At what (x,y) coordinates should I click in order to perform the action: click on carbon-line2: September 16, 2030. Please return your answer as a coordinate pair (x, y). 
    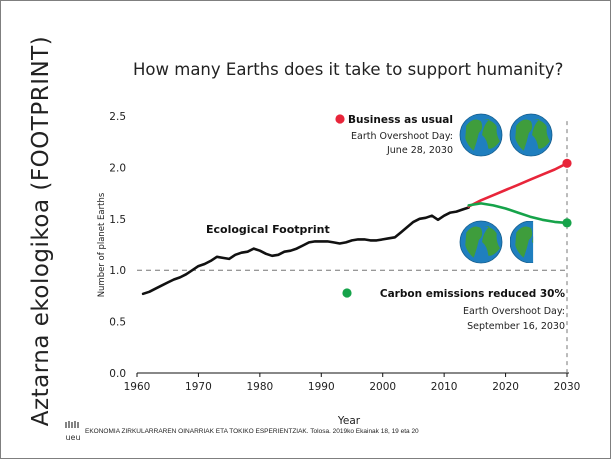
    Looking at the image, I should click on (516, 326).